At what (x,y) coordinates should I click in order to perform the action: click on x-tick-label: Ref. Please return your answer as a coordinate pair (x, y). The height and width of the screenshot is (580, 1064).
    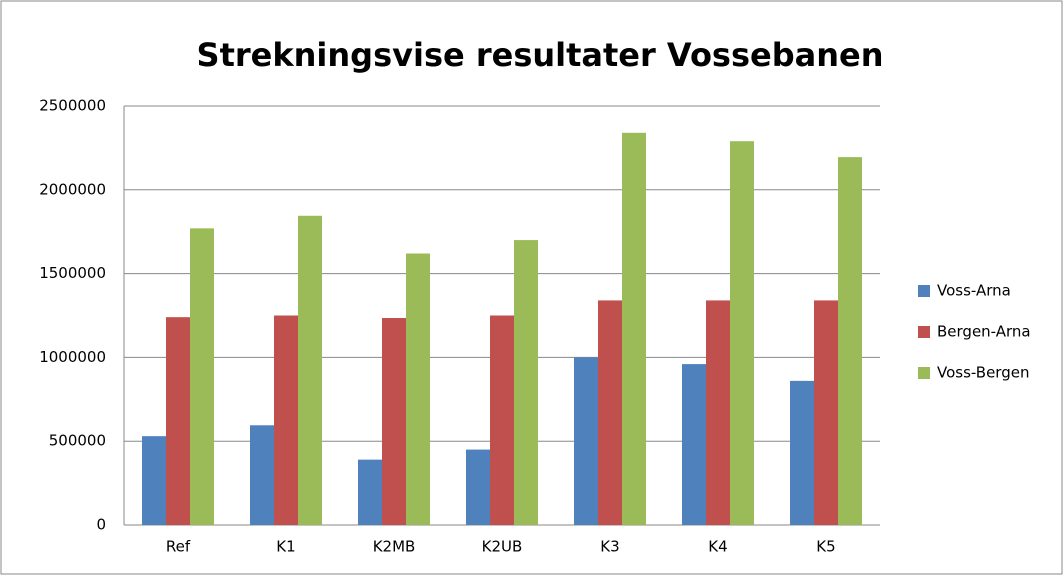
    Looking at the image, I should click on (178, 547).